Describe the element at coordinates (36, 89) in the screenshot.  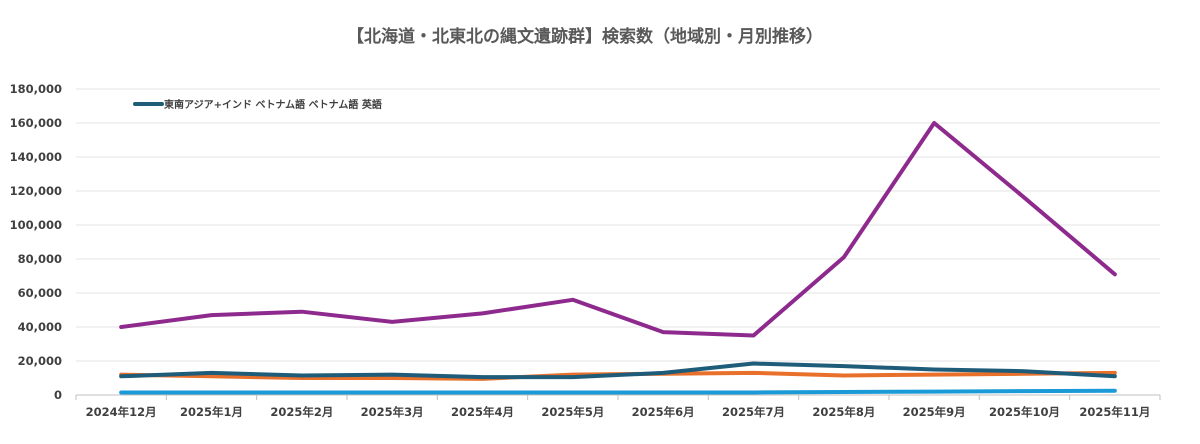
I see `y-tick-label: 180,000` at that location.